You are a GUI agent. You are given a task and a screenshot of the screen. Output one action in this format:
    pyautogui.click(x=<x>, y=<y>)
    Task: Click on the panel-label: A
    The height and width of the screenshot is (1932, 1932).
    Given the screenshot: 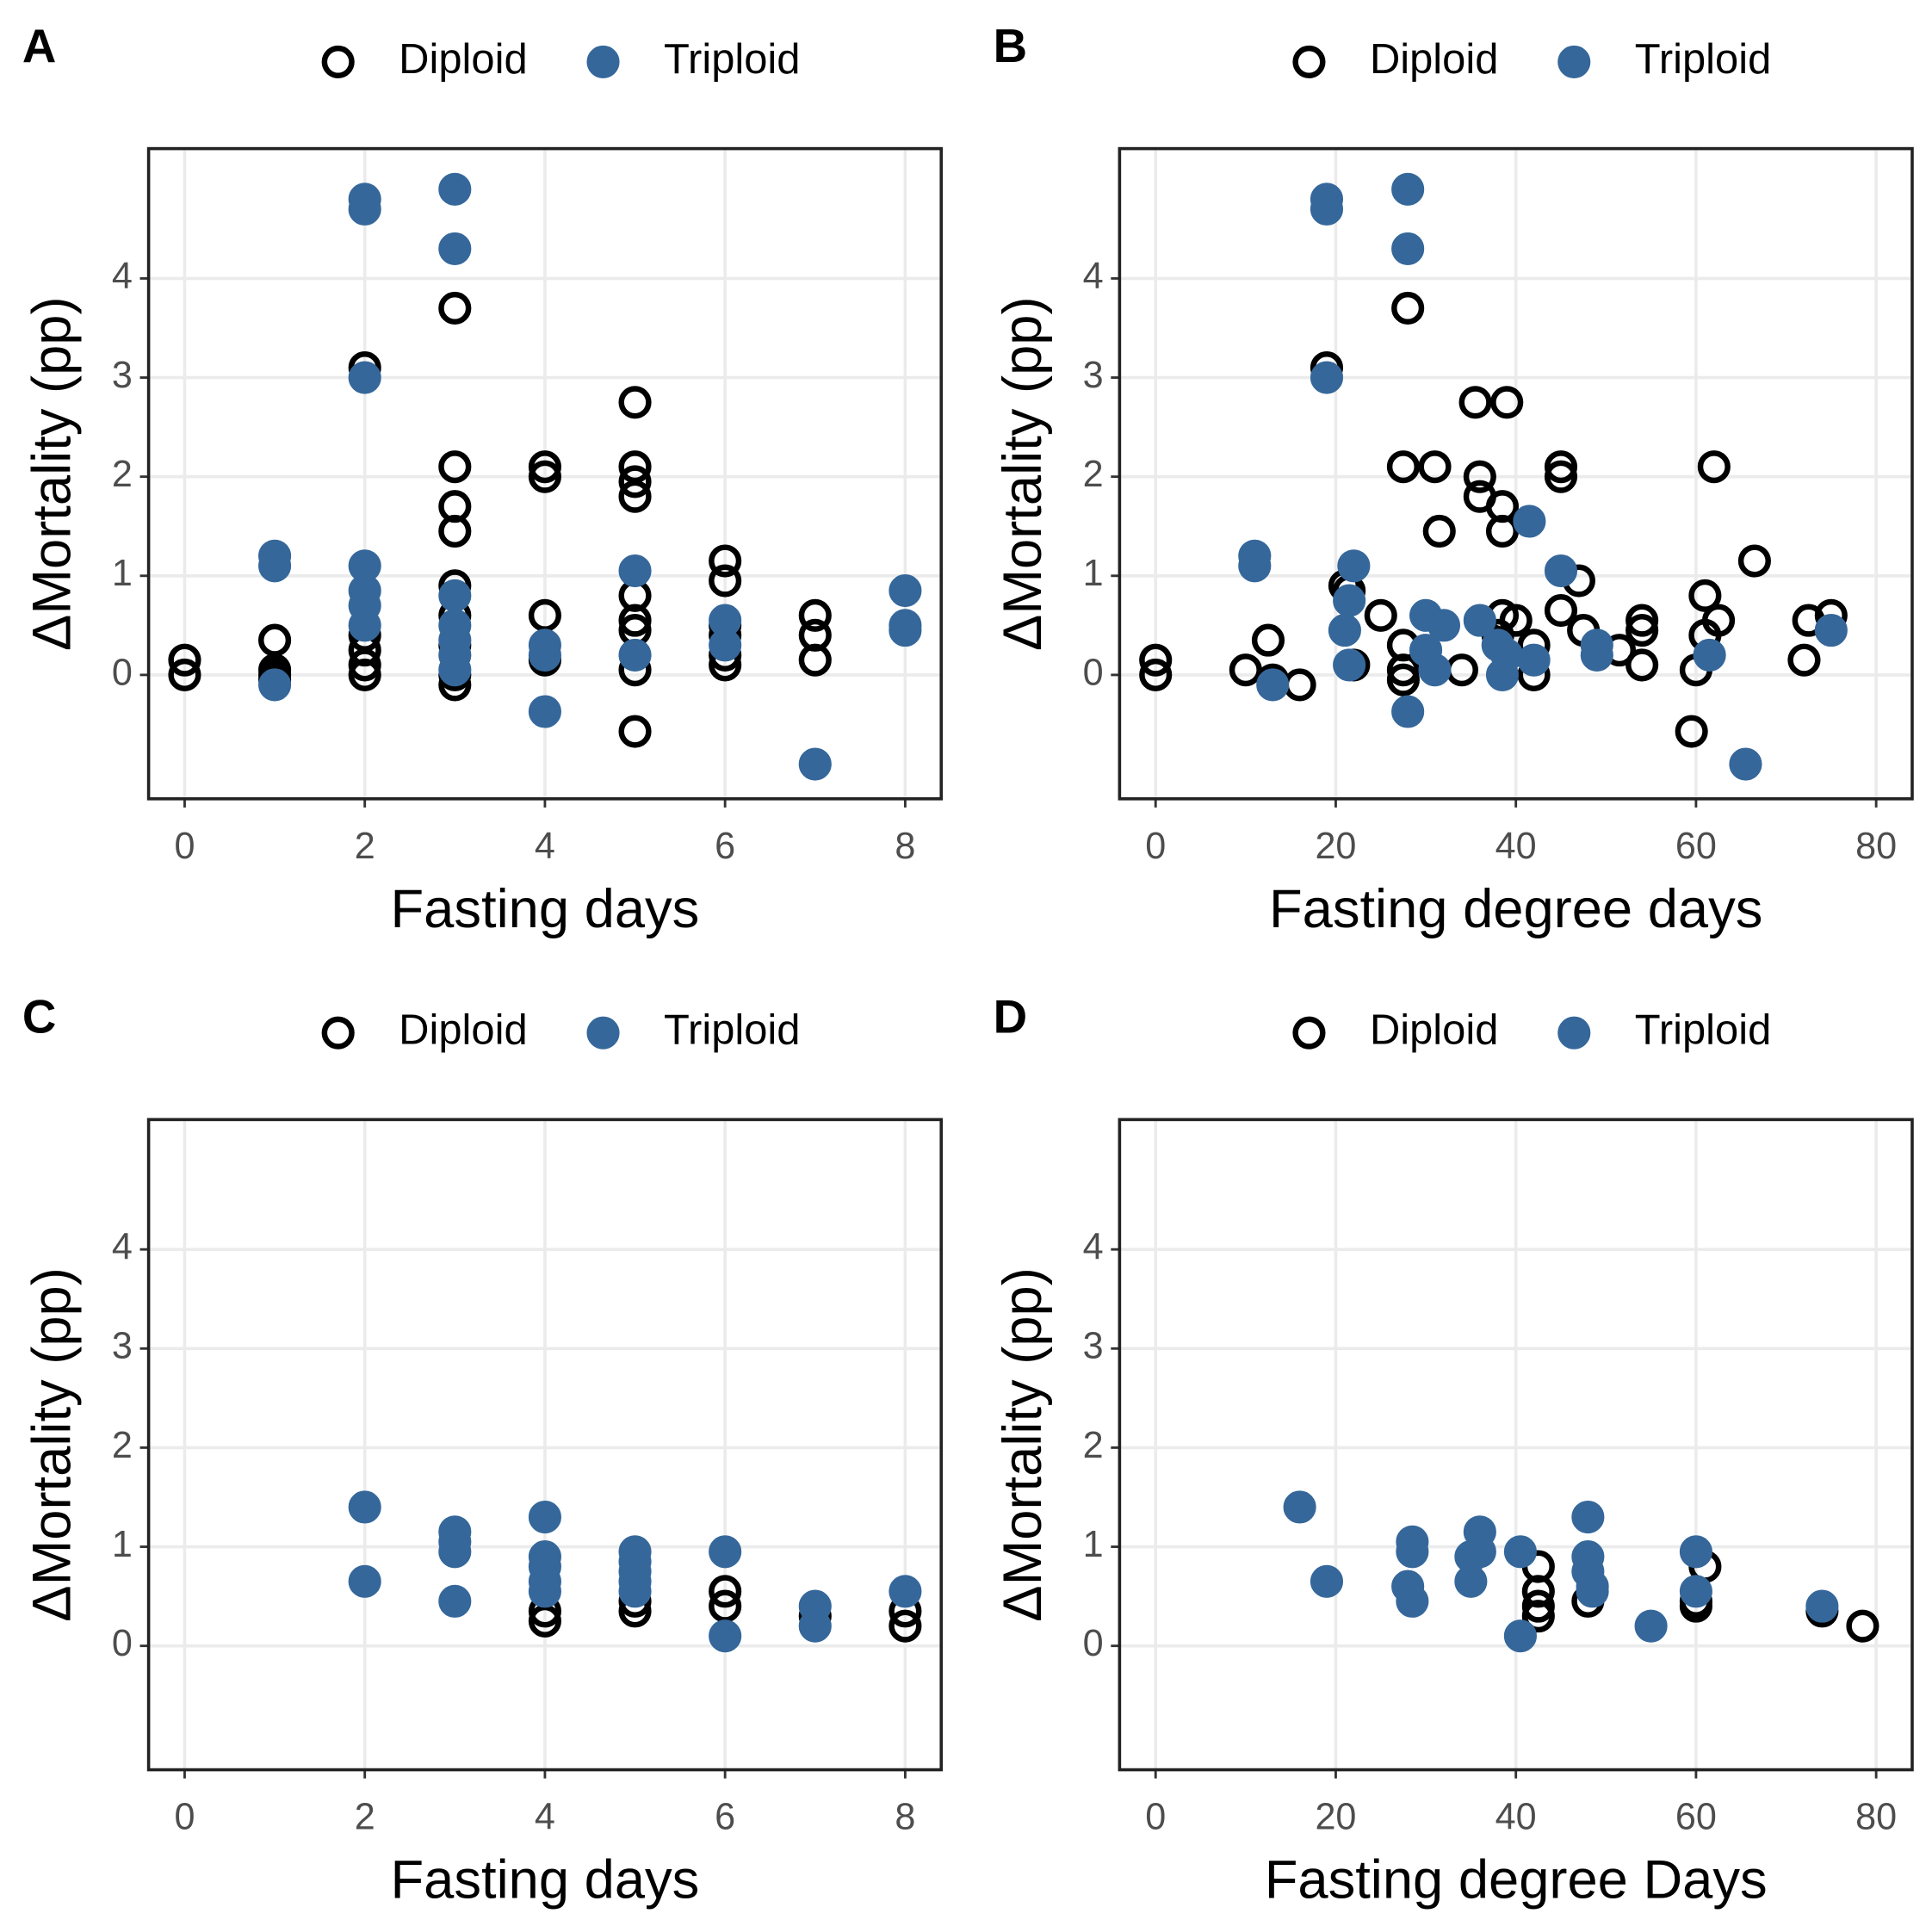 What is the action you would take?
    pyautogui.click(x=39, y=46)
    